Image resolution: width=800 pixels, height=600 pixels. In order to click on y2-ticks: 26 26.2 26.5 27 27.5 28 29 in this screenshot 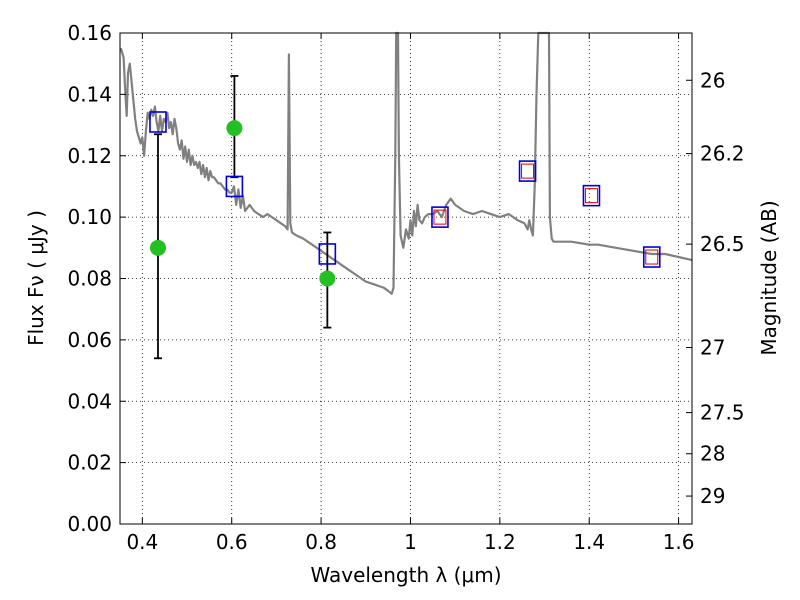, I will do `click(715, 288)`.